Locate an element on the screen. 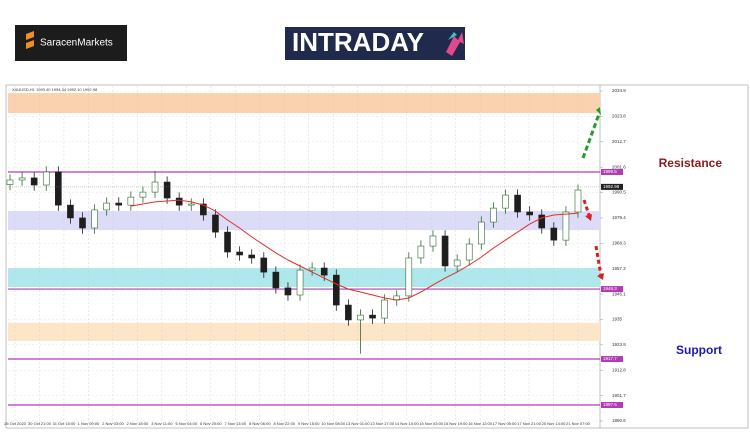 The width and height of the screenshot is (750, 435). moving-average is located at coordinates (354, 250).